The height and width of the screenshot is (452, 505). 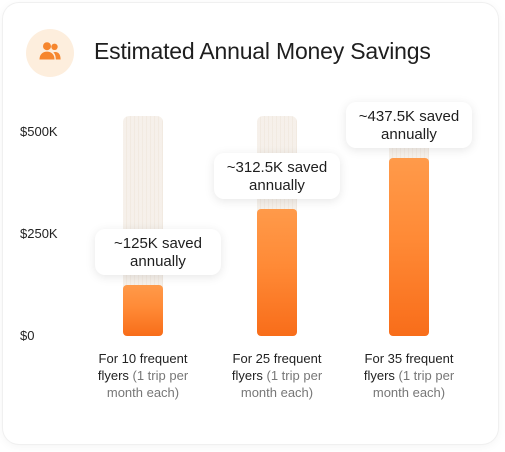 I want to click on y-tick-label: $0, so click(x=27, y=335).